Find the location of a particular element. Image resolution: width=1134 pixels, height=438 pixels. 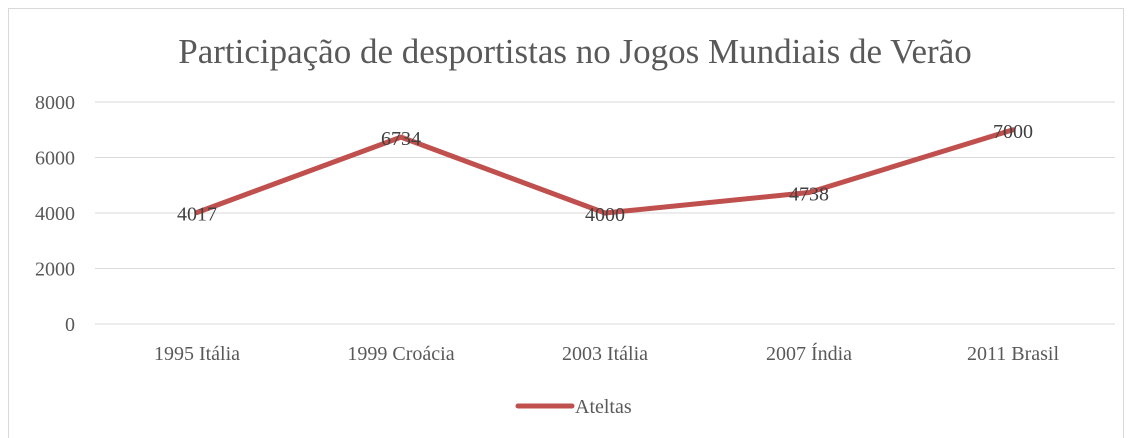

y-tick-label: 0 is located at coordinates (70, 325).